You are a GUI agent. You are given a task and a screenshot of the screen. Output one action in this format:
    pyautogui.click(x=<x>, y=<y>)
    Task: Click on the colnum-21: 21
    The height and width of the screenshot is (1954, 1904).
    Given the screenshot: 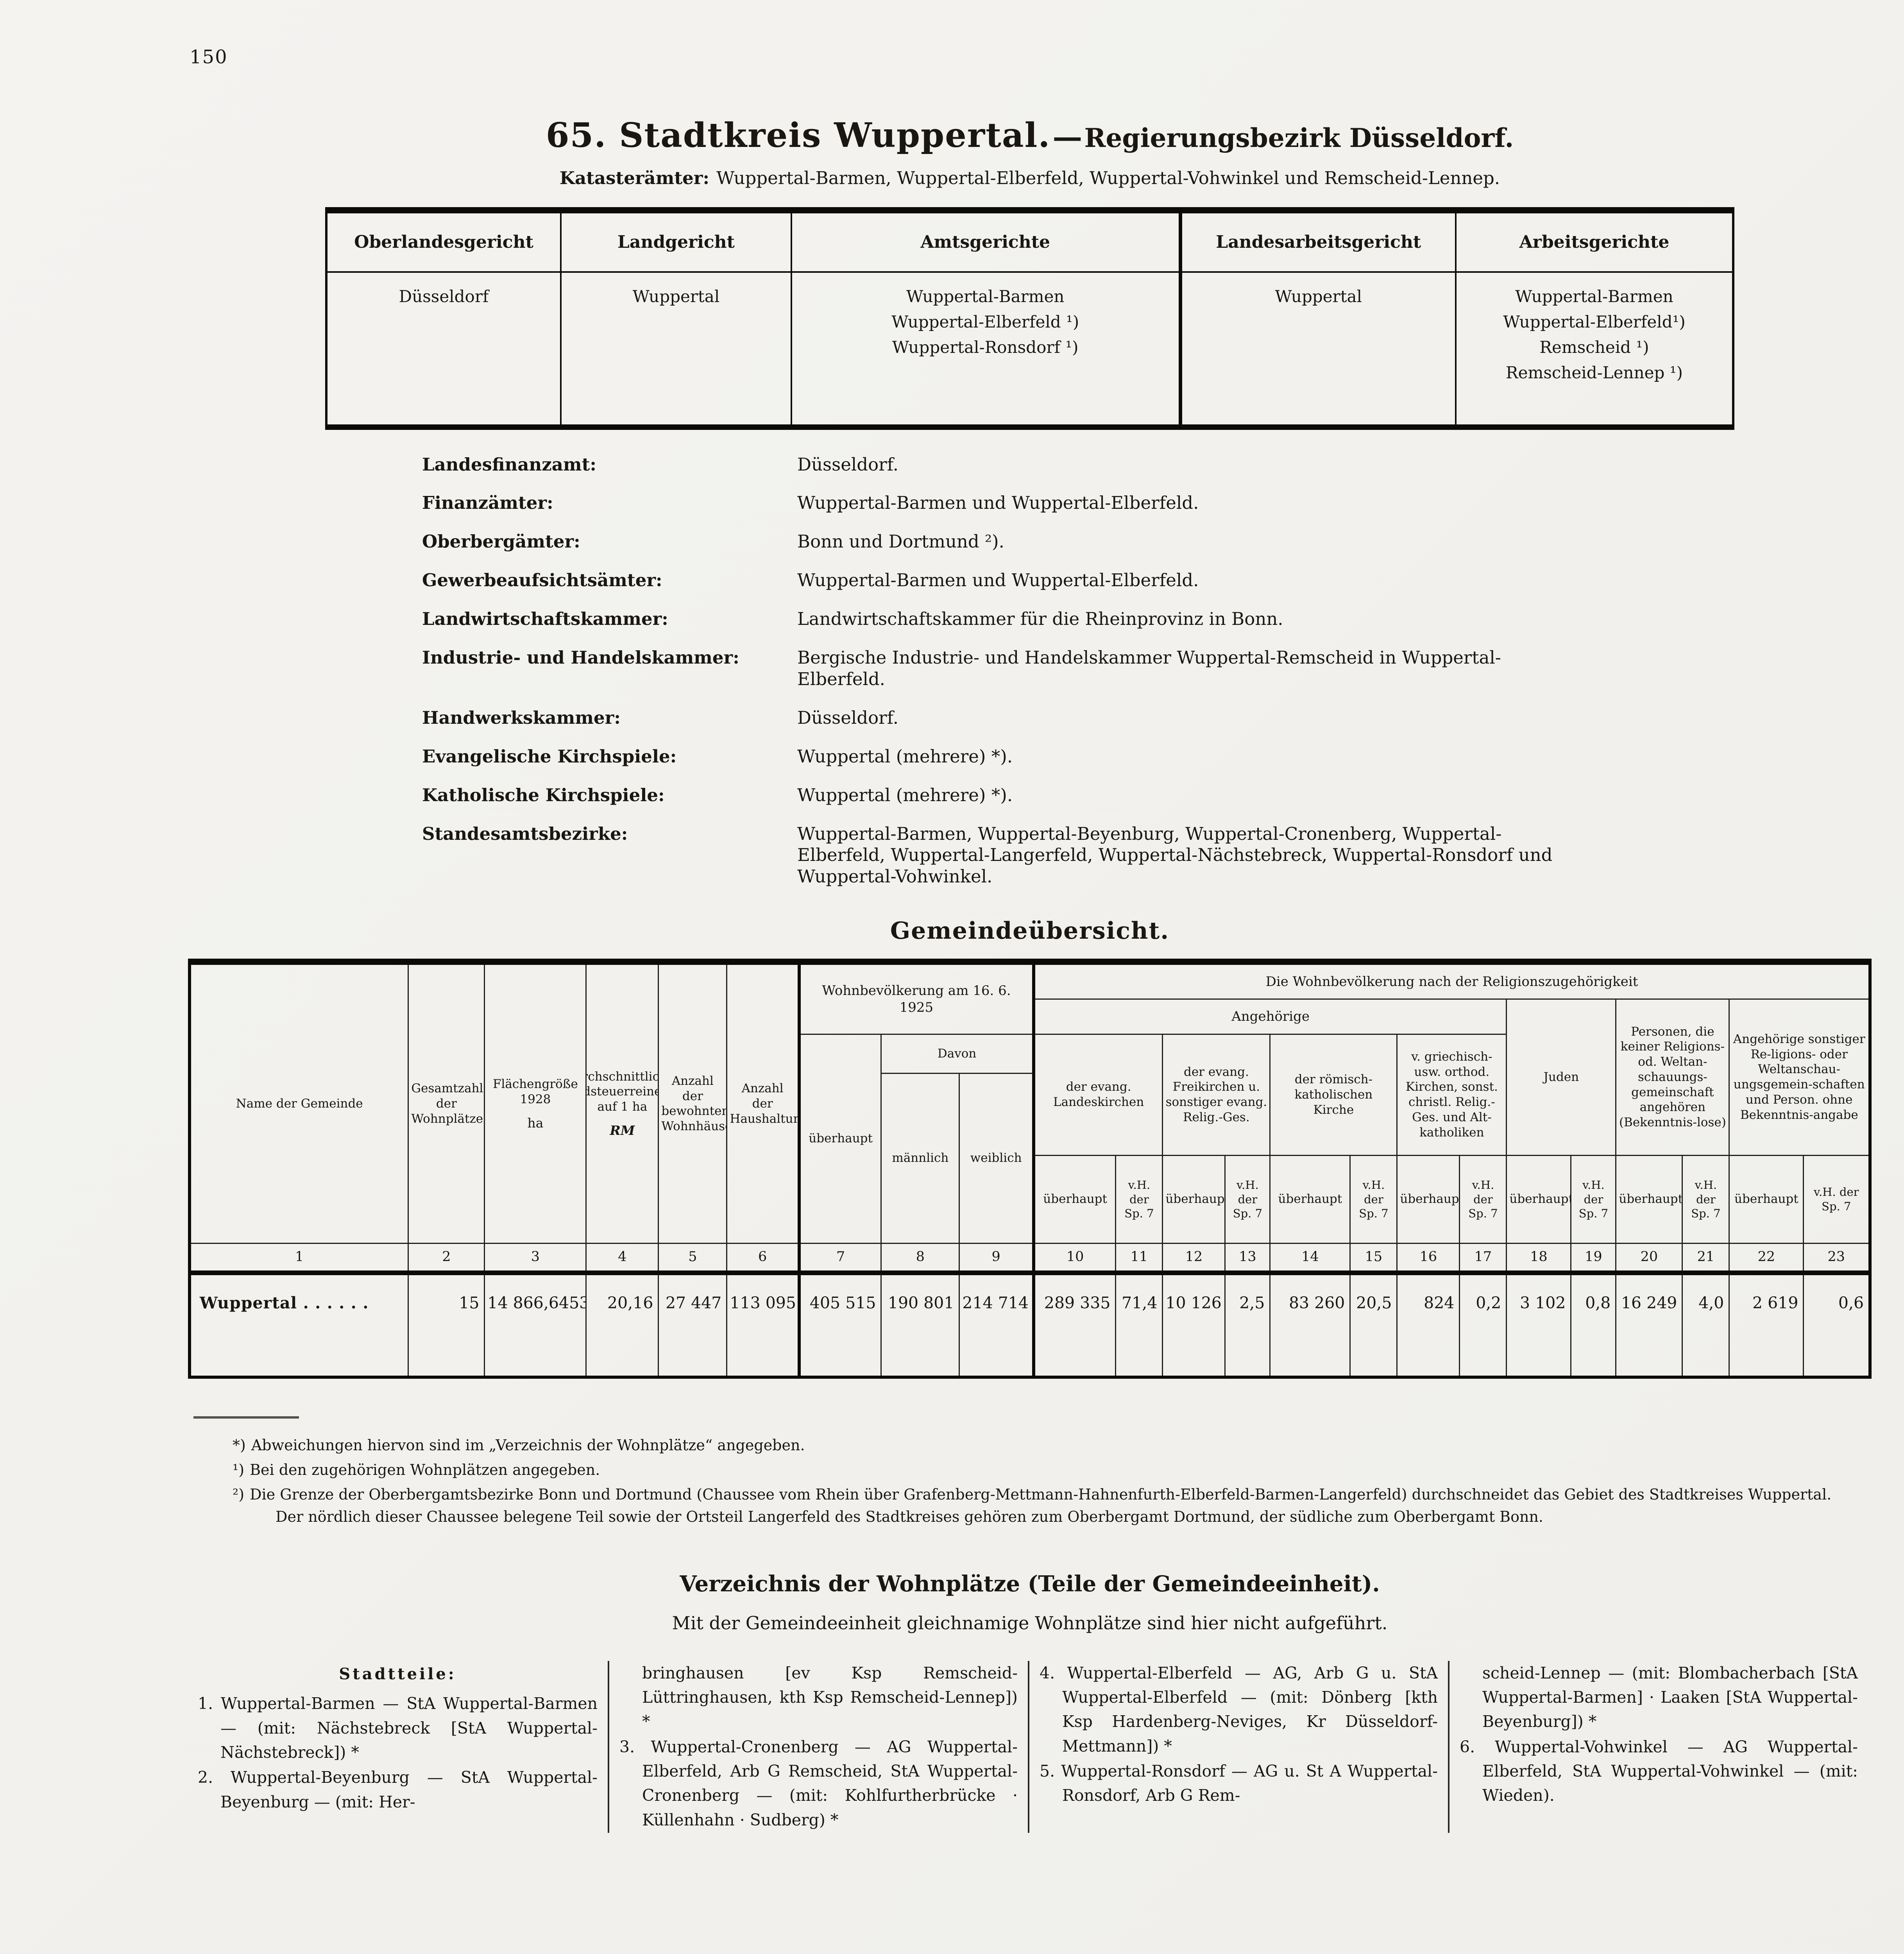 What is the action you would take?
    pyautogui.click(x=1706, y=1258)
    